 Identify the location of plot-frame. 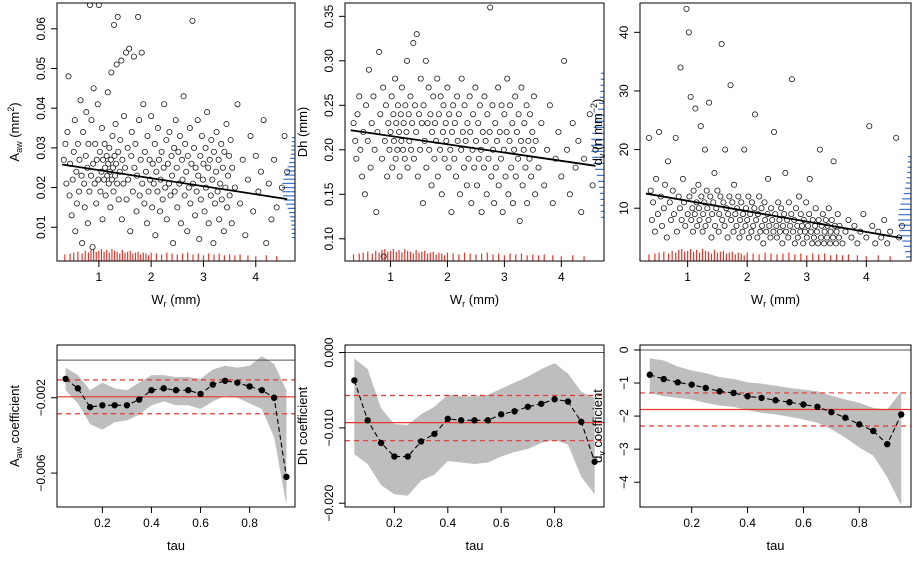
(176, 426).